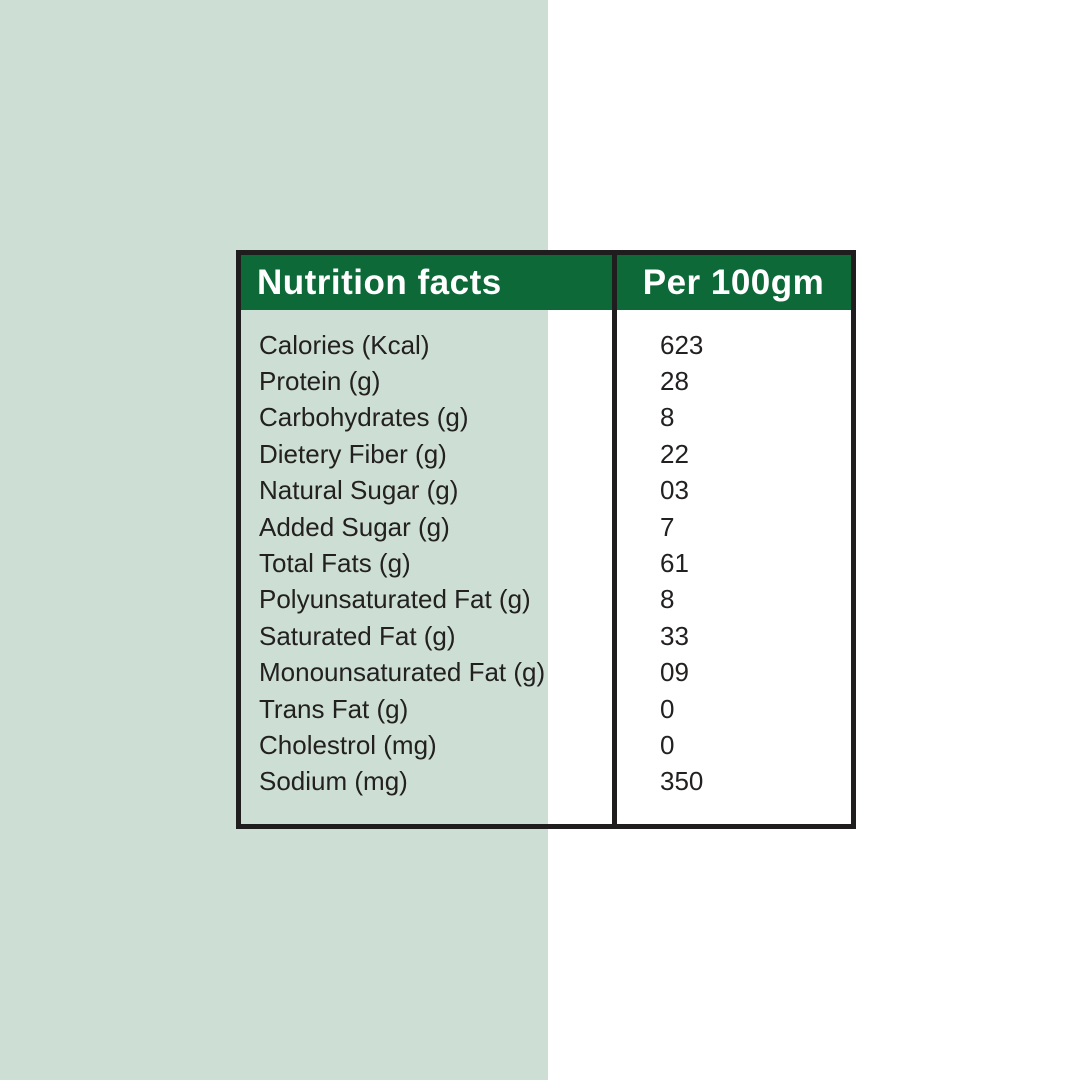 The width and height of the screenshot is (1080, 1080). Describe the element at coordinates (546, 454) in the screenshot. I see `table-row: Dietery Fiber (g) 22` at that location.